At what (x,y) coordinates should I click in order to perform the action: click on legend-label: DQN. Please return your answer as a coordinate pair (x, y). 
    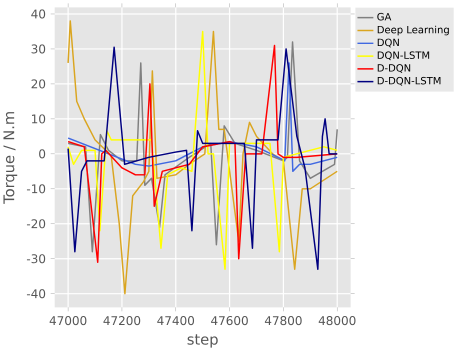
    Looking at the image, I should click on (388, 43).